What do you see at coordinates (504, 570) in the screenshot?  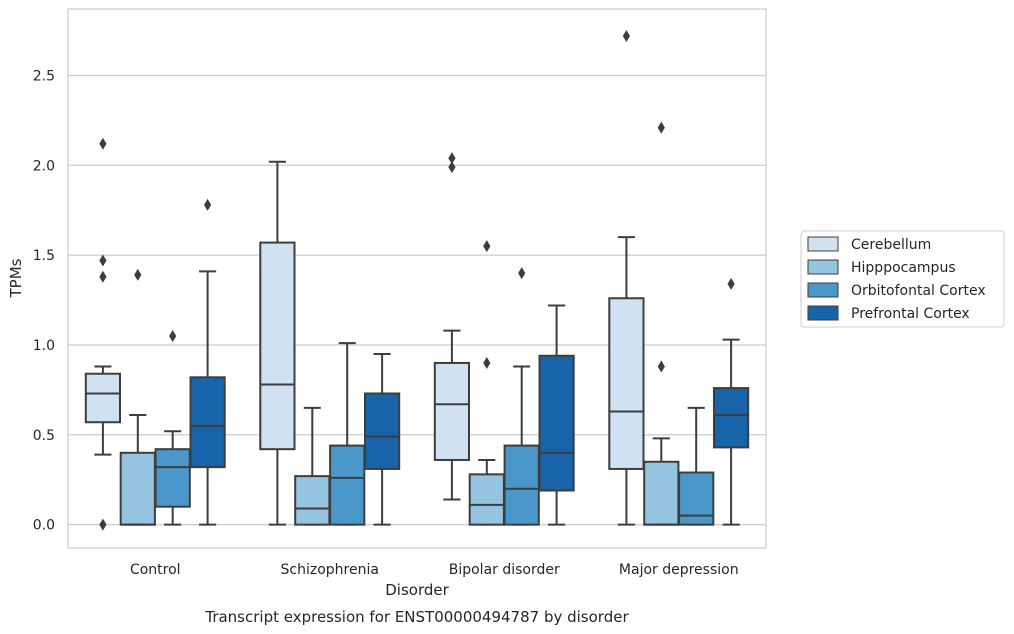 I see `x-tick-label: Bipolar disorder` at bounding box center [504, 570].